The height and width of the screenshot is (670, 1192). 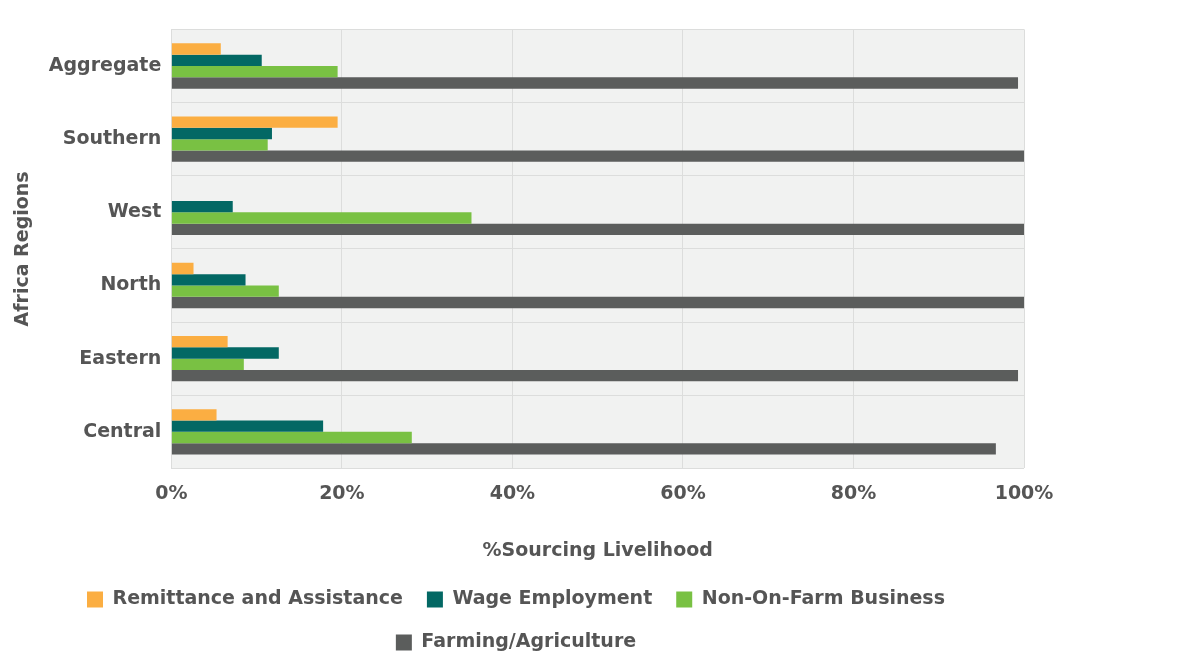 I want to click on legend-label: Non-On-Farm Business, so click(x=823, y=597).